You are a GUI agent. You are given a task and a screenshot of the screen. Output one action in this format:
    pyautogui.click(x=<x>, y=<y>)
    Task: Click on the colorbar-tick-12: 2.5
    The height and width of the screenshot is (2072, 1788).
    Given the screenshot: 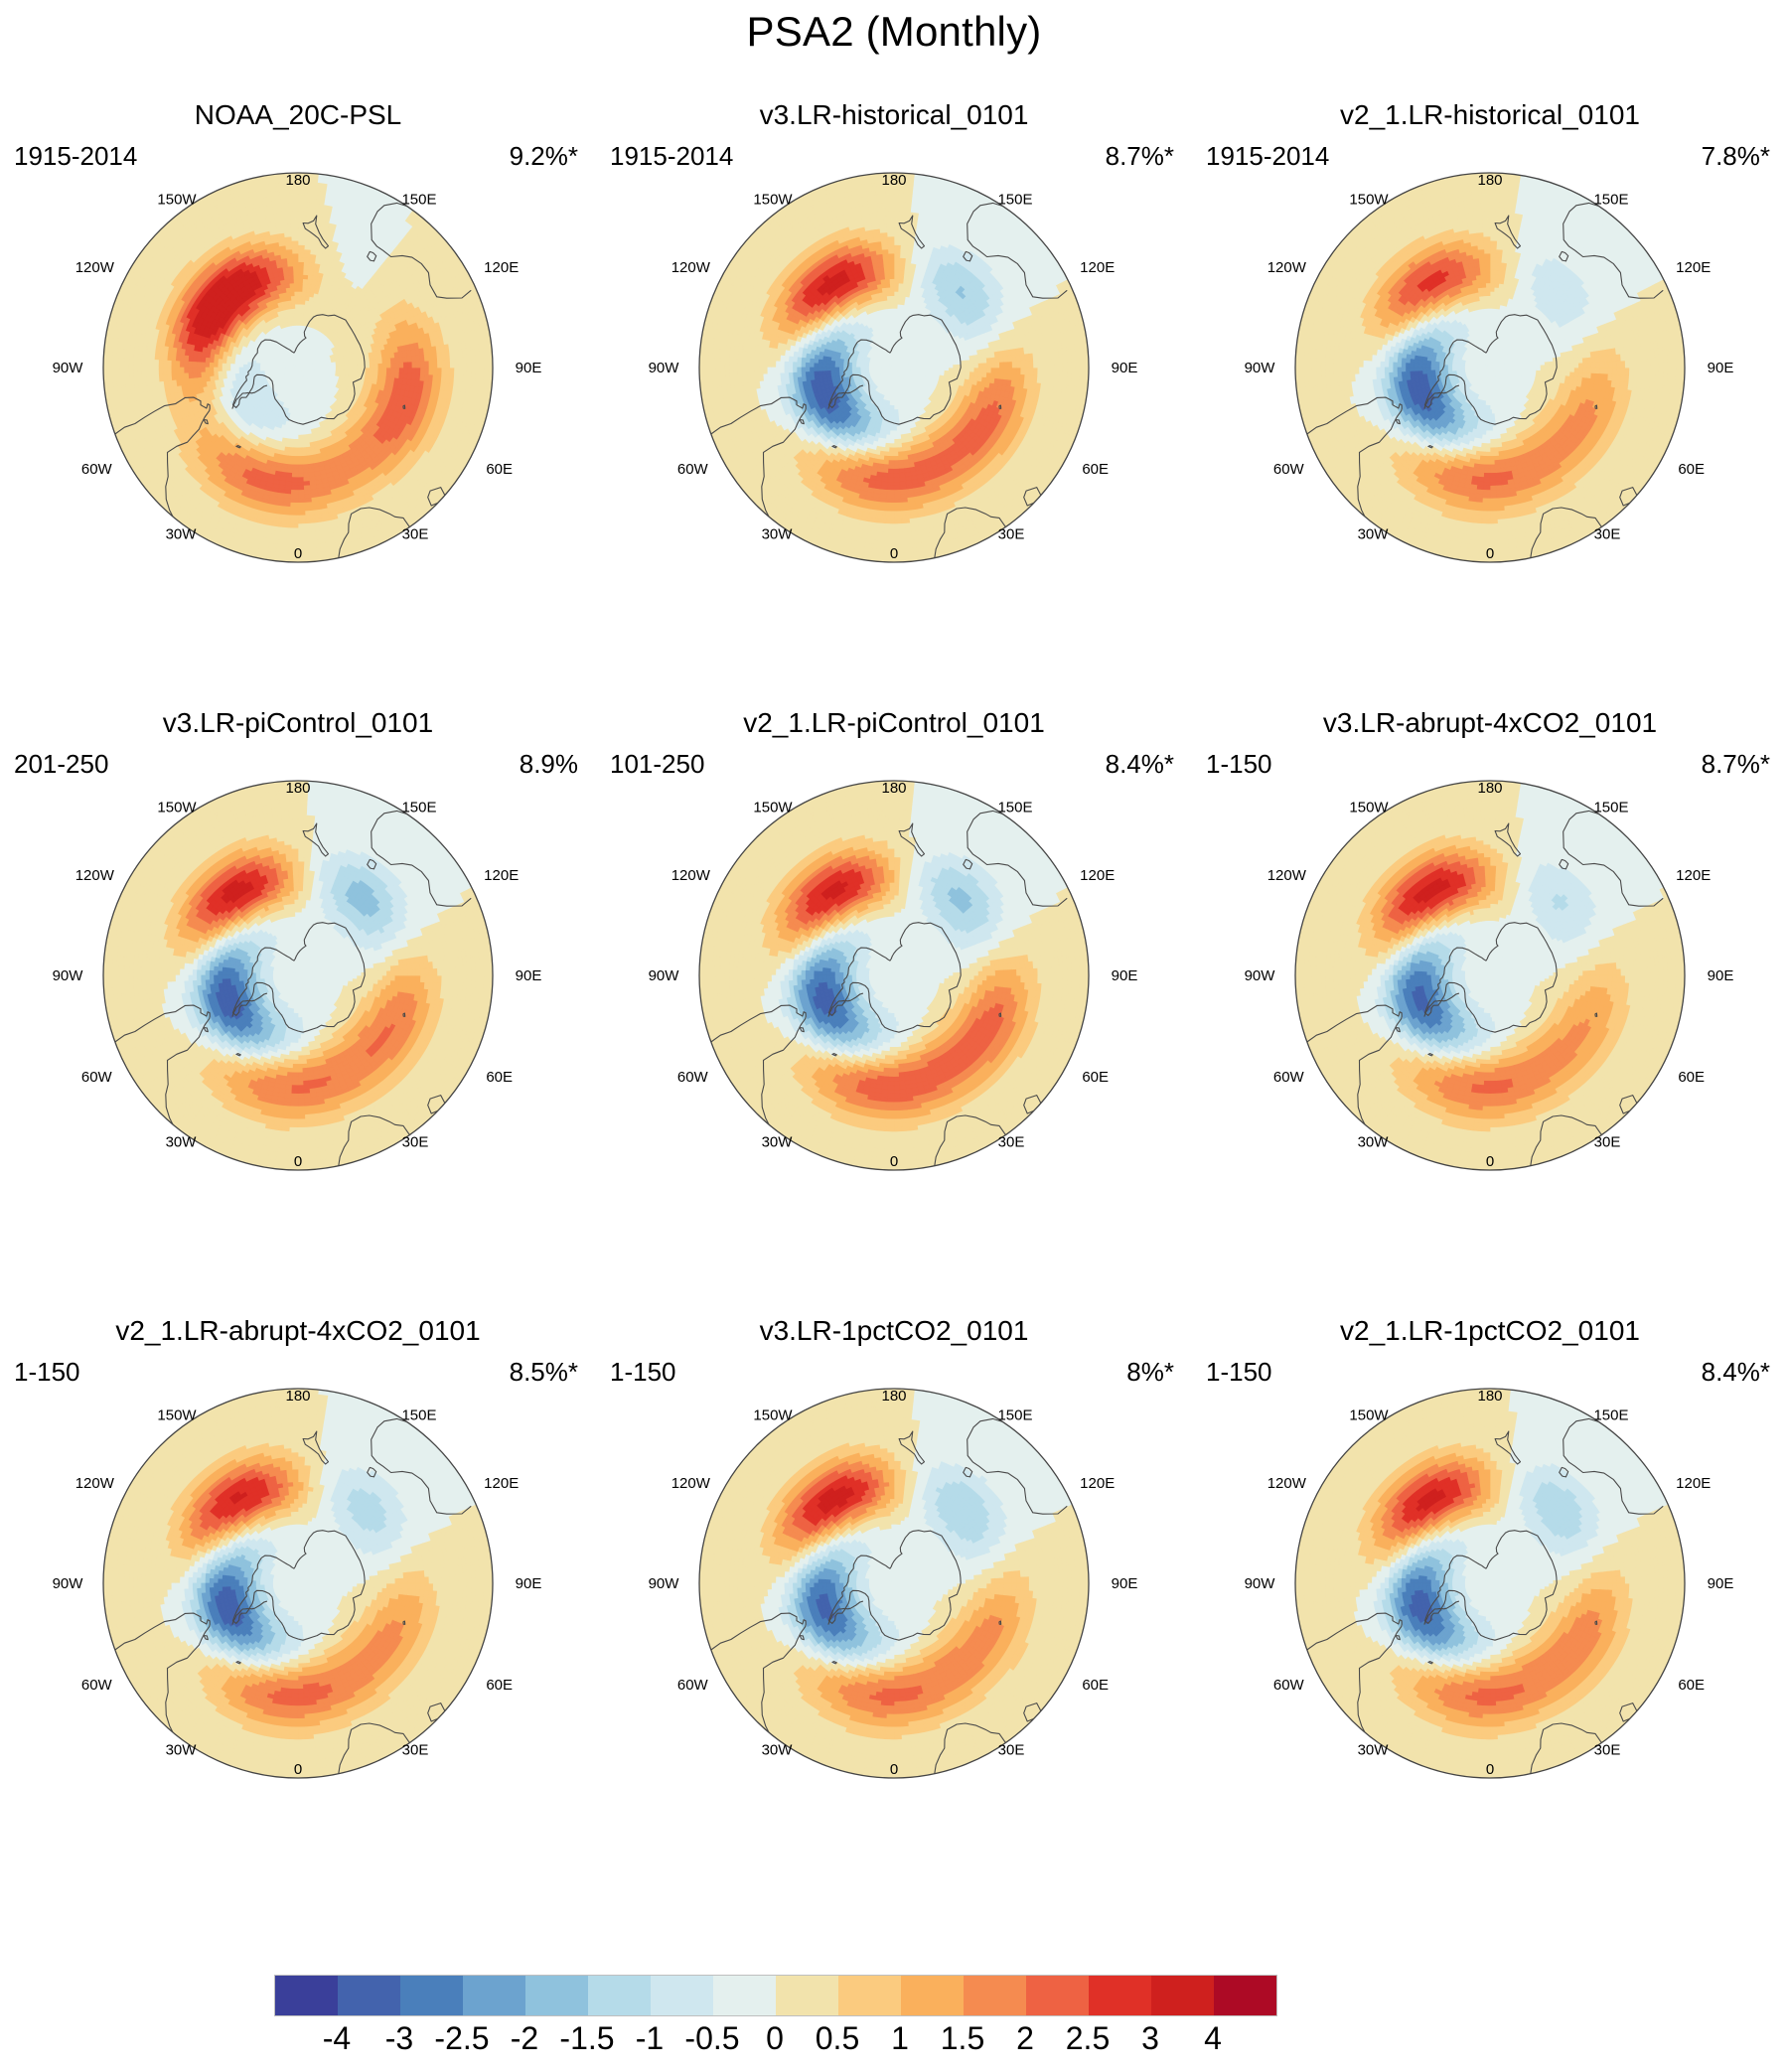 What is the action you would take?
    pyautogui.click(x=1088, y=2039)
    